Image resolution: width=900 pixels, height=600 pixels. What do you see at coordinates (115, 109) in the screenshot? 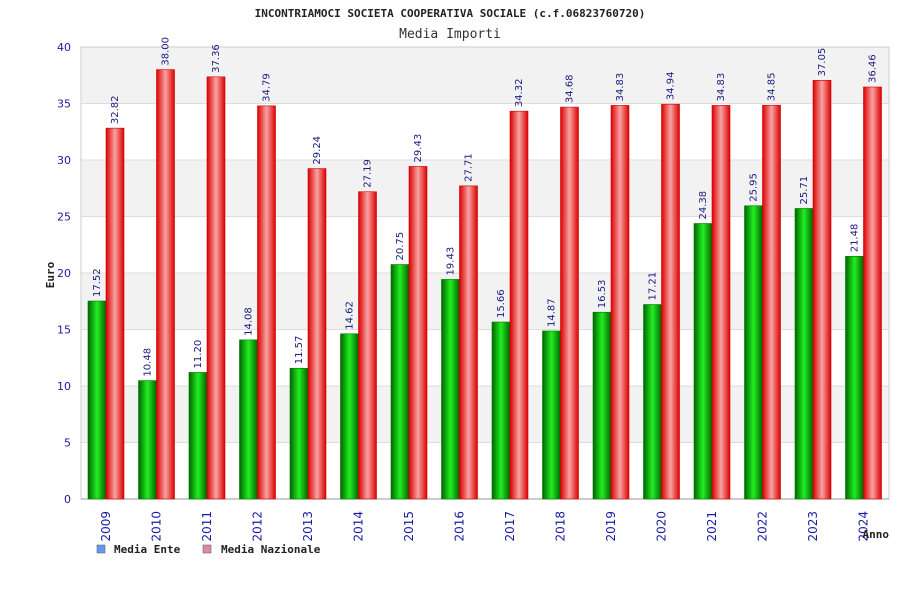
I see `data-label: 32.82` at bounding box center [115, 109].